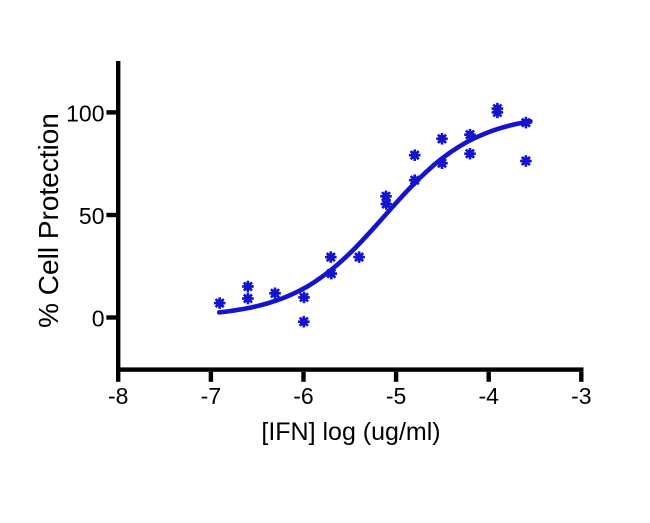  What do you see at coordinates (92, 216) in the screenshot?
I see `svg-text: 50` at bounding box center [92, 216].